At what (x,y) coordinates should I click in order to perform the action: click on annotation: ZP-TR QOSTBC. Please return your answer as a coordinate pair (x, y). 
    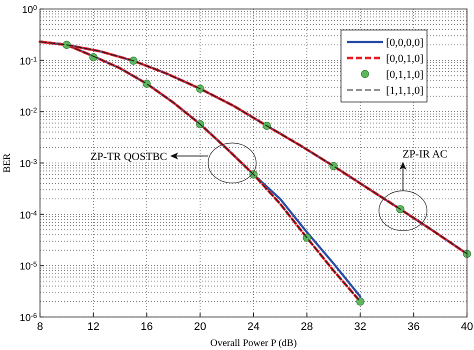
    Looking at the image, I should click on (129, 157).